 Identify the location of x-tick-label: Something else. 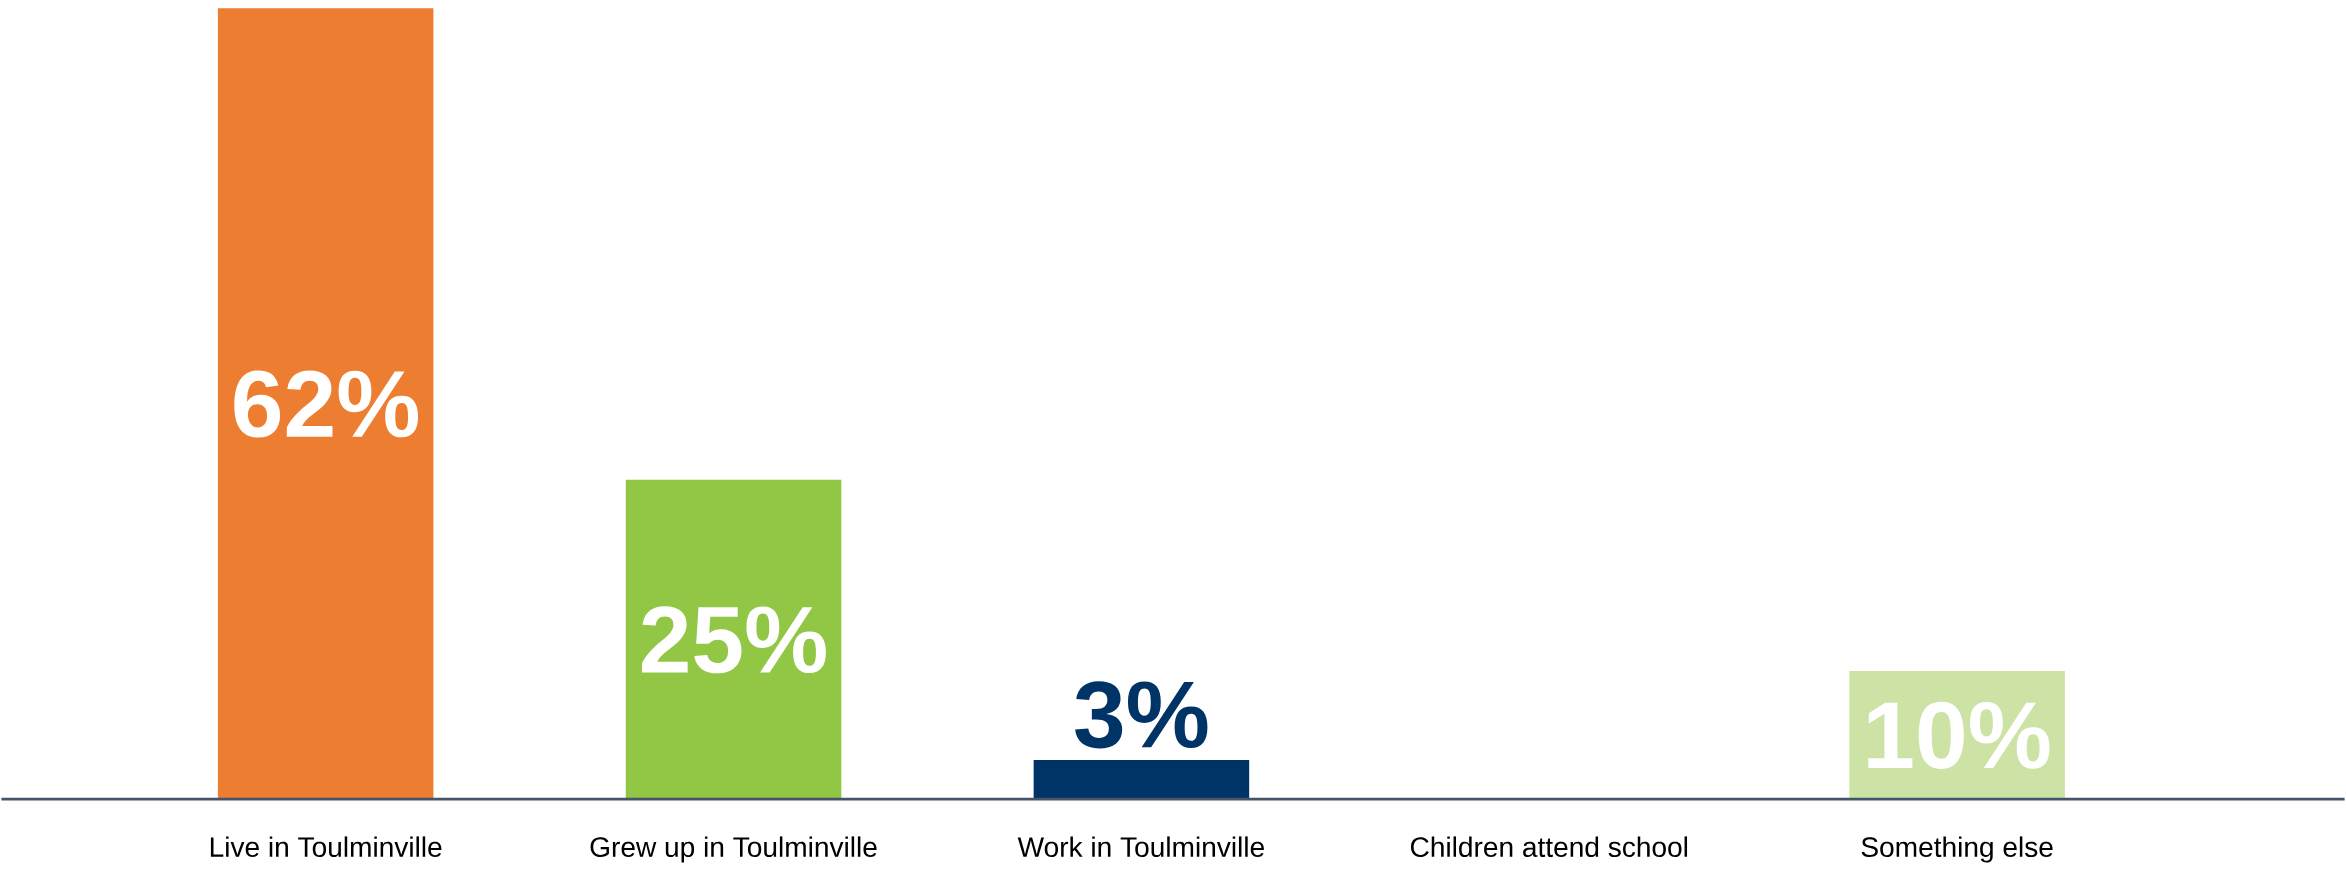
(1957, 849).